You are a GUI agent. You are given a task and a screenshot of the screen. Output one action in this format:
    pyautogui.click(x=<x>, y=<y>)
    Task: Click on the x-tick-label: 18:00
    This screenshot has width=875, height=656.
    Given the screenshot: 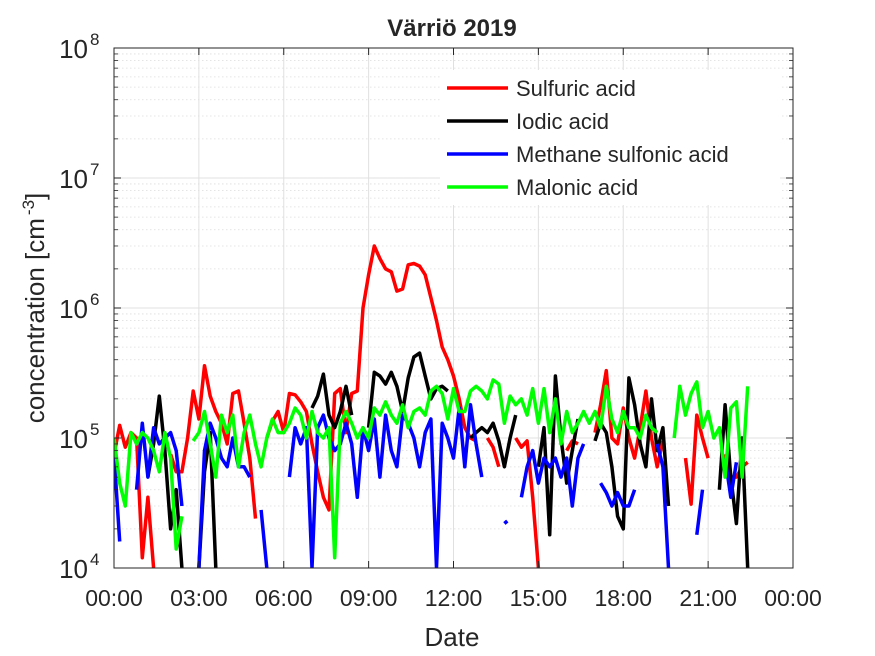 What is the action you would take?
    pyautogui.click(x=623, y=598)
    